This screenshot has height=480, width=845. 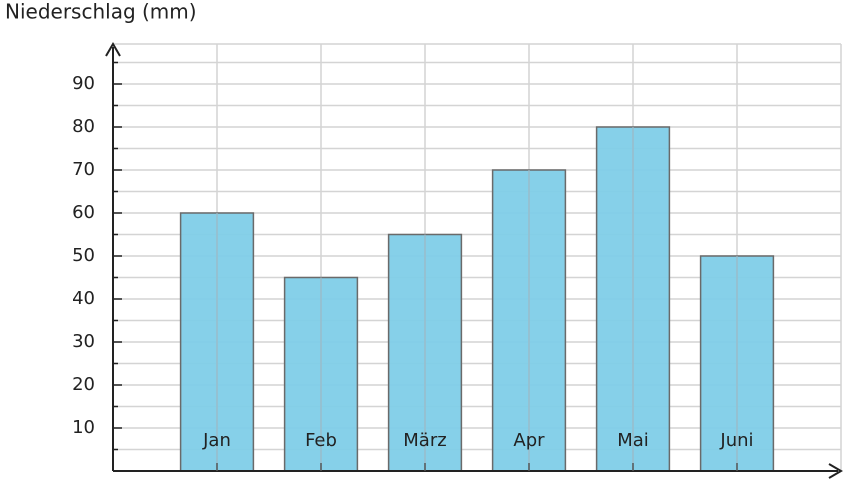 What do you see at coordinates (113, 49) in the screenshot?
I see `y-axis-arrow` at bounding box center [113, 49].